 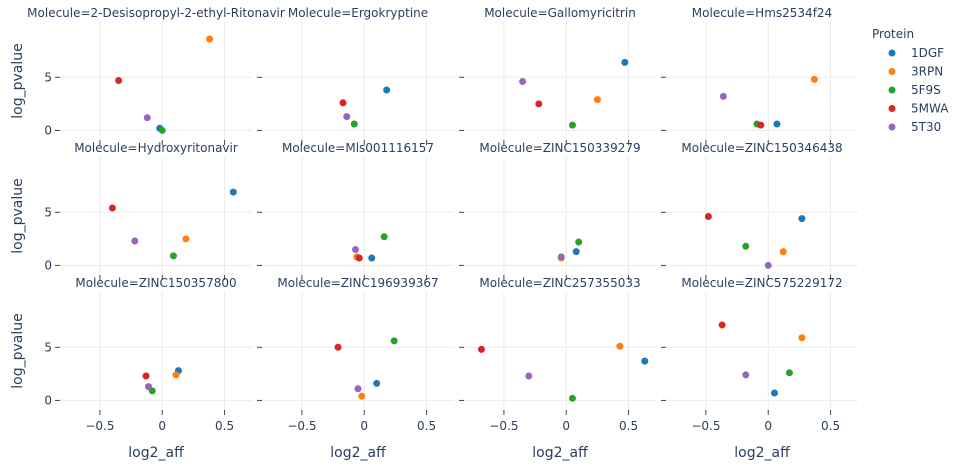 I want to click on facet-panel: Molecule=ZINC150346438, so click(x=759, y=210).